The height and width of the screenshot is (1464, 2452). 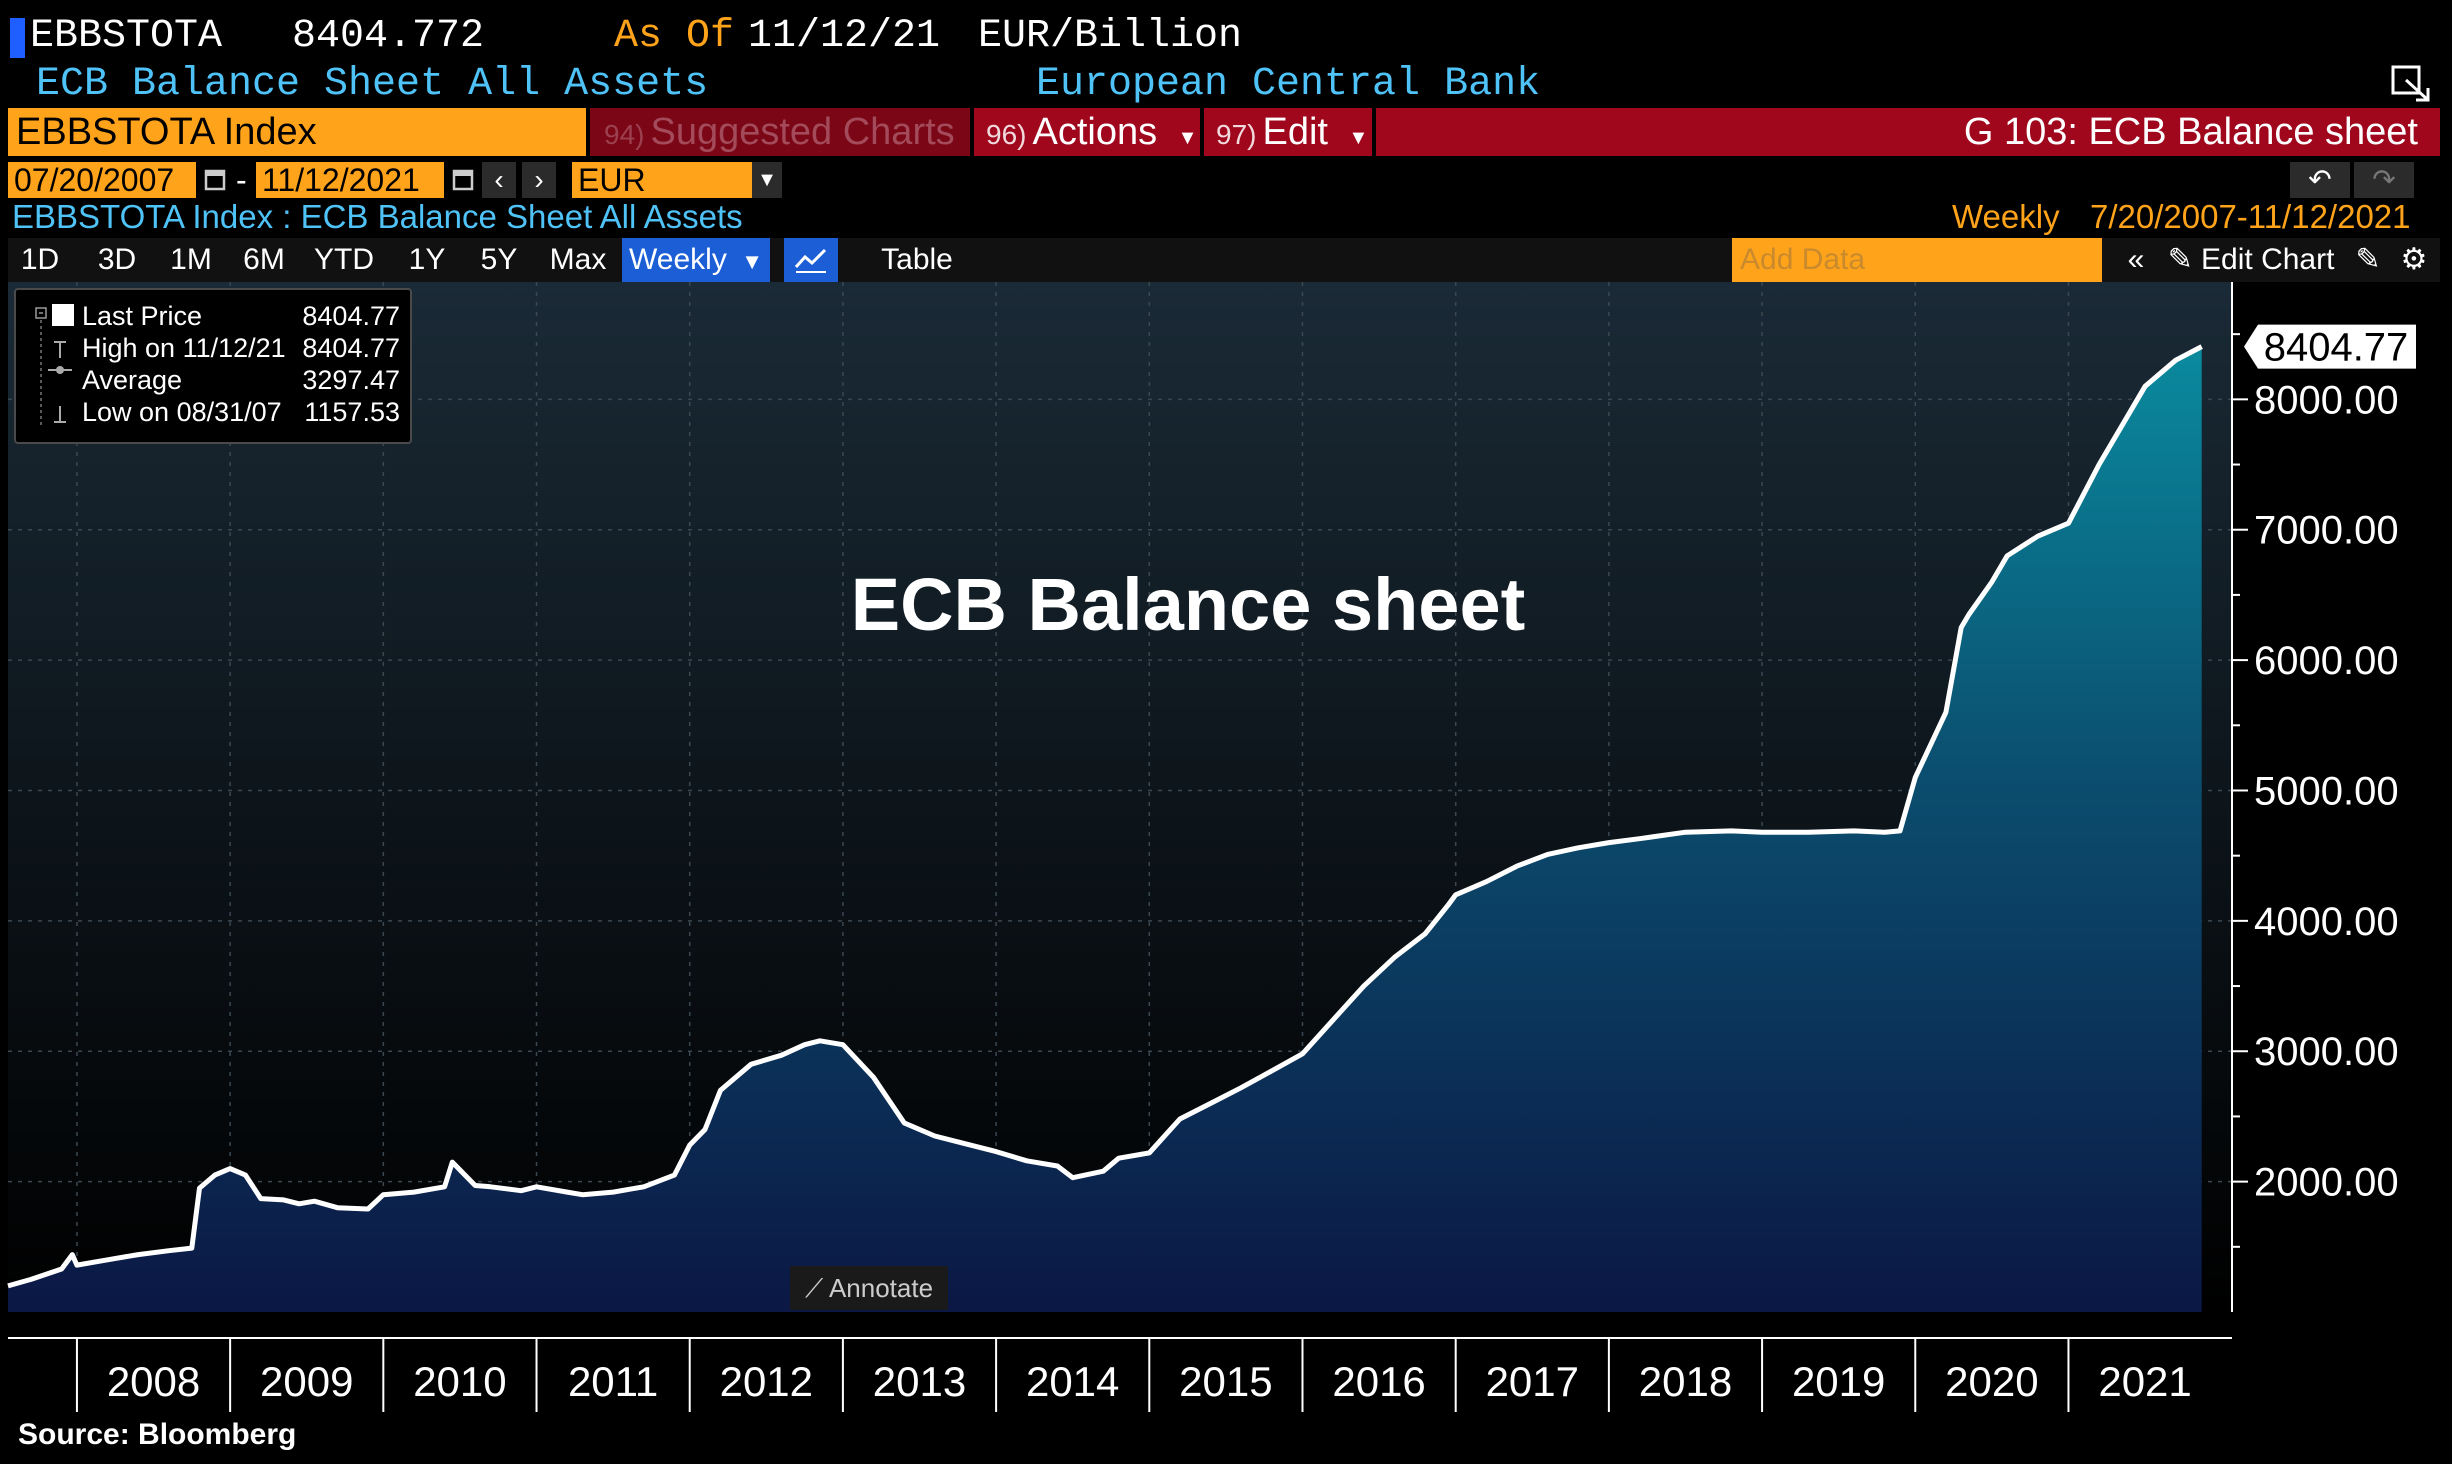 I want to click on frequency-label: Weekly, so click(x=2006, y=216).